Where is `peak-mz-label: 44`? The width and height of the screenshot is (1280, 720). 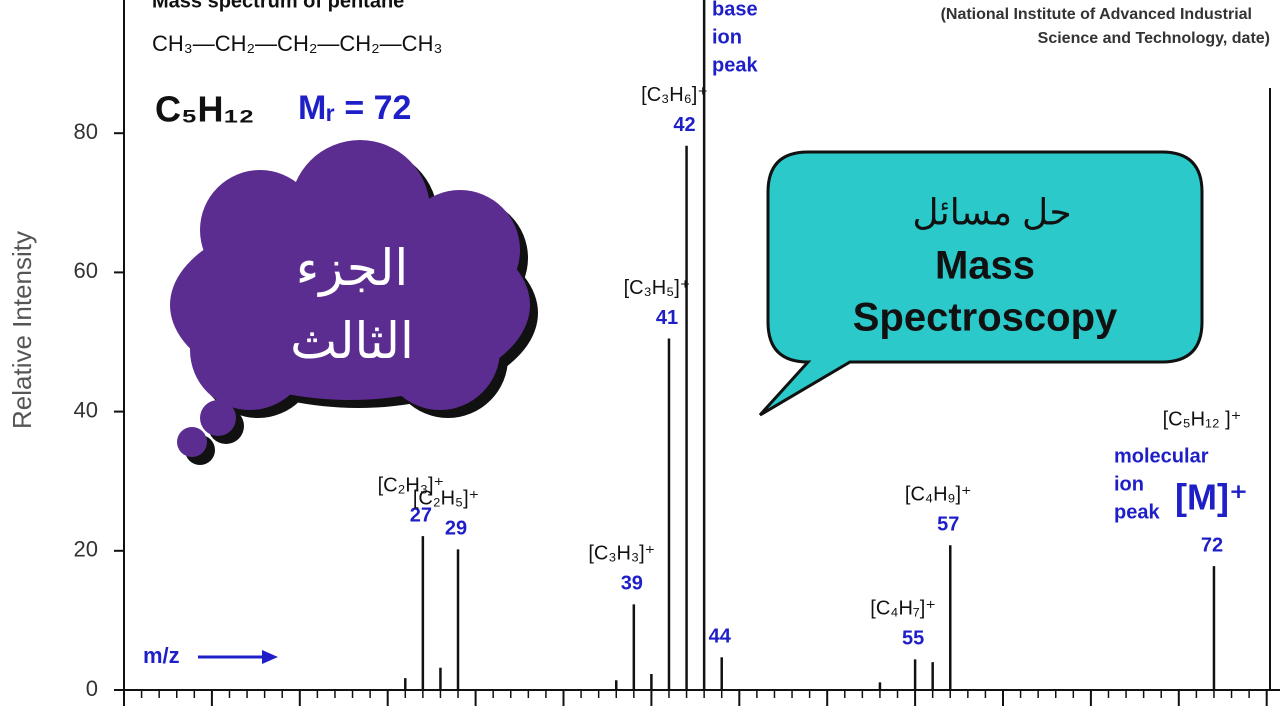
peak-mz-label: 44 is located at coordinates (720, 637).